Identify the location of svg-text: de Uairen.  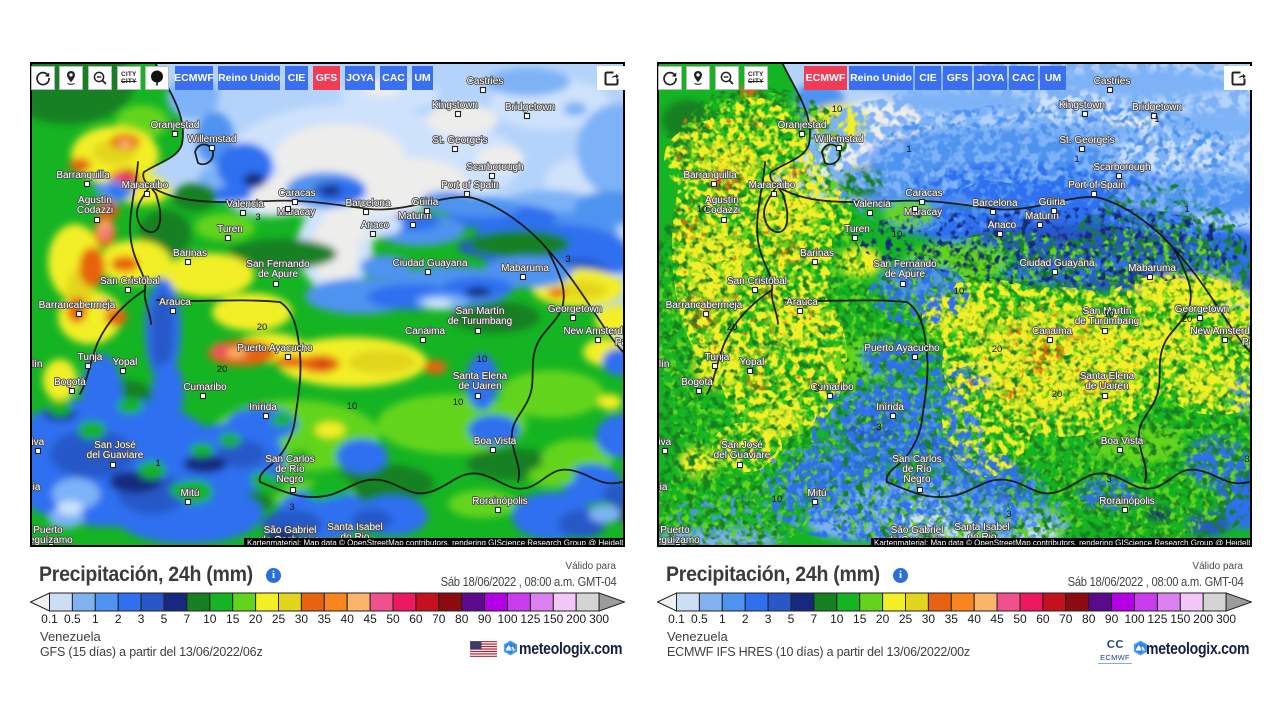
(1106, 386).